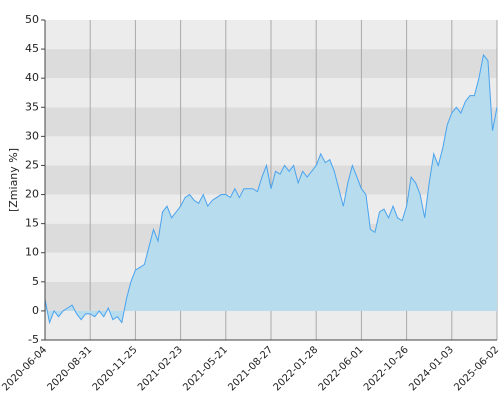 The image size is (500, 404). What do you see at coordinates (32, 48) in the screenshot?
I see `y-tick-label: 45` at bounding box center [32, 48].